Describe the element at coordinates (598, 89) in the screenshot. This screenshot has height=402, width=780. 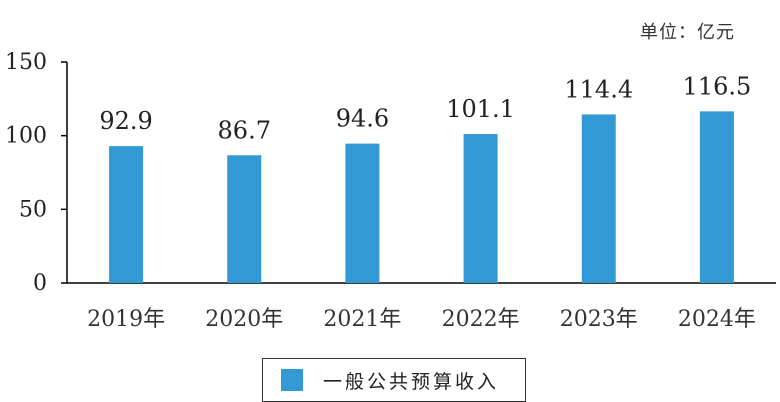
I see `data-label: 114.4` at that location.